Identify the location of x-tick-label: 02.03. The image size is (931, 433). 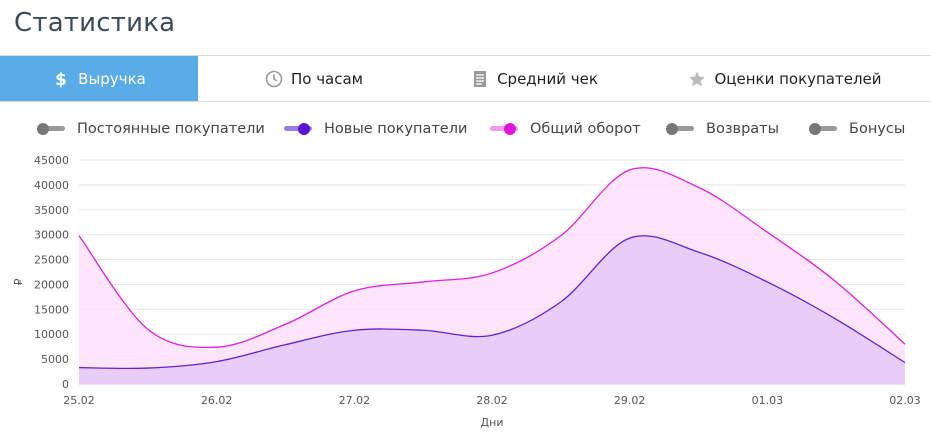
(905, 400).